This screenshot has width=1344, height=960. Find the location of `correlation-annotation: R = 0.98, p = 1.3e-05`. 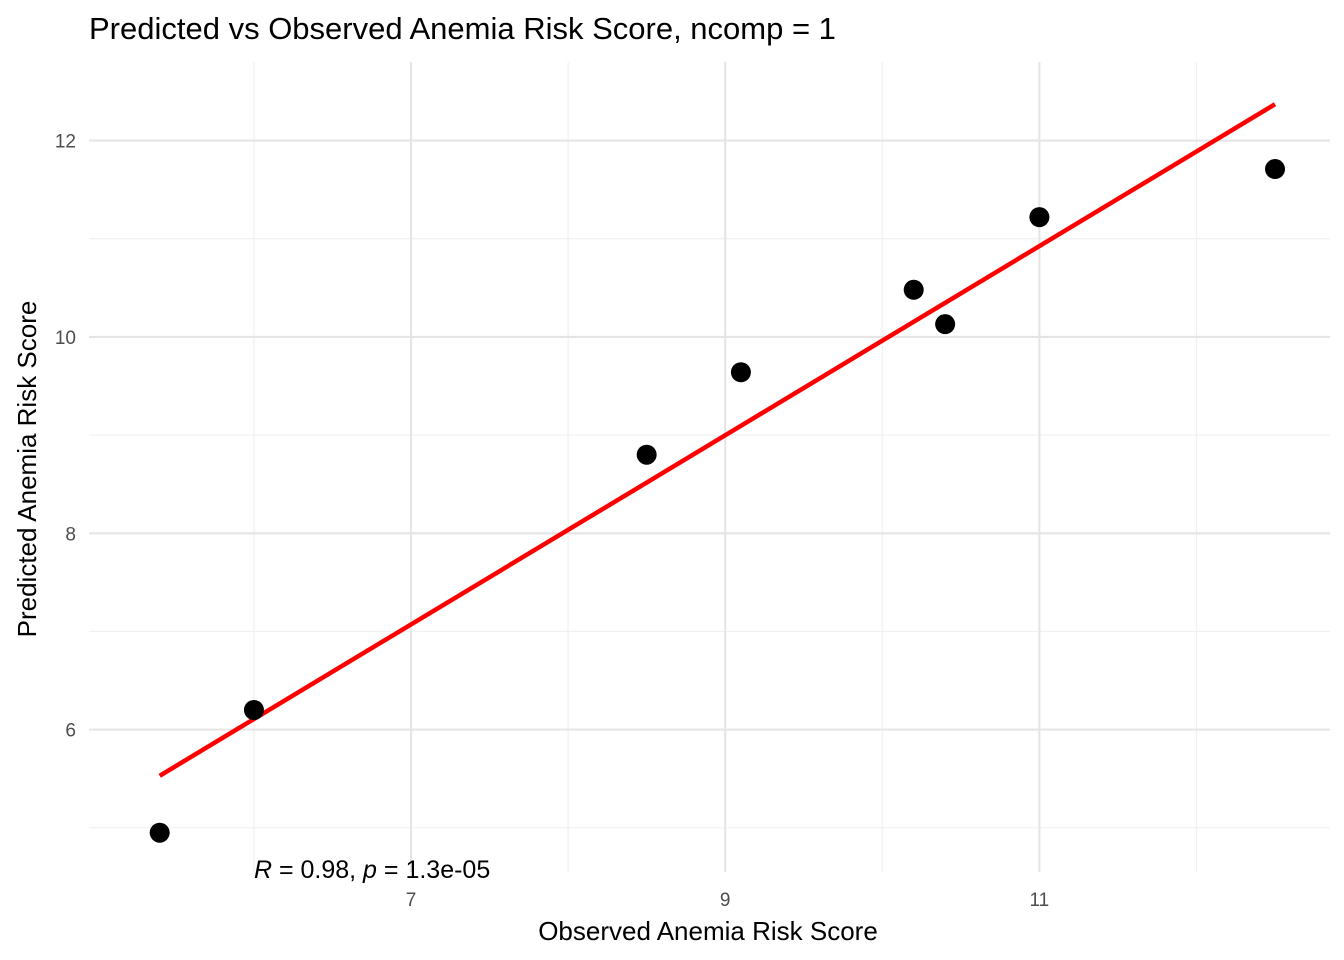

correlation-annotation: R = 0.98, p = 1.3e-05 is located at coordinates (372, 870).